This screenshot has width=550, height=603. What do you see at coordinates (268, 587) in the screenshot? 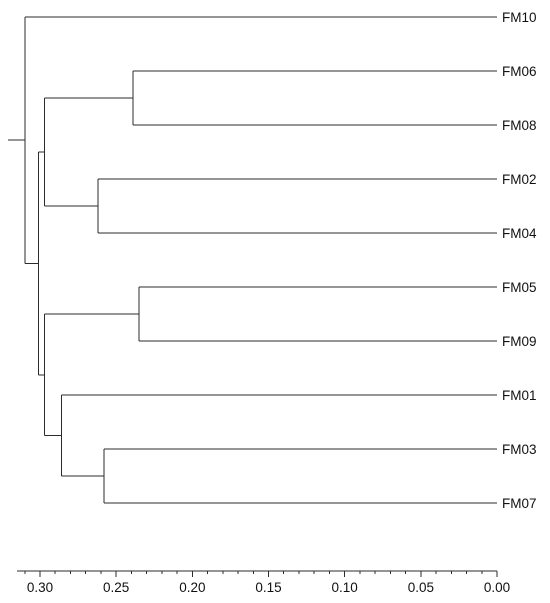
I see `axis-tick-label: 0.15` at bounding box center [268, 587].